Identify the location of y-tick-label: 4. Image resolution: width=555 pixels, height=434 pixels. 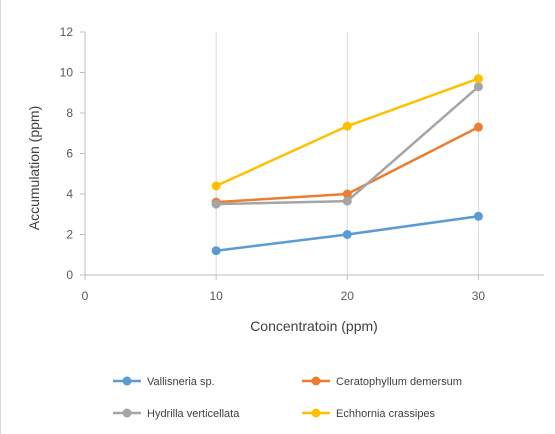
(69, 194).